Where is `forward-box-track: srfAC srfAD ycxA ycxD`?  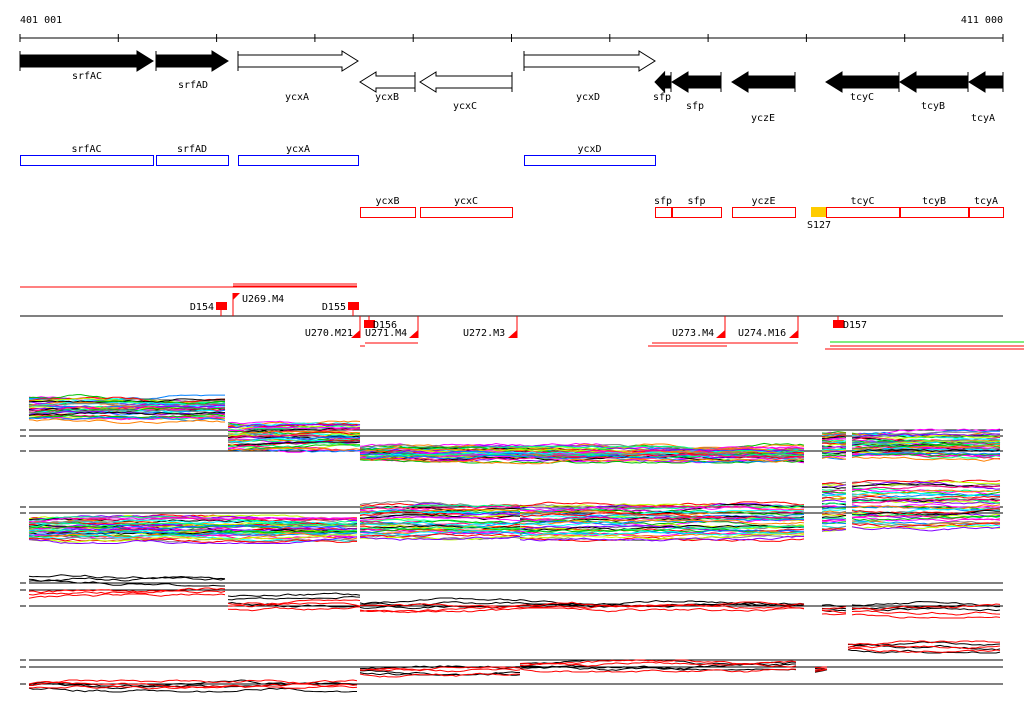
forward-box-track: srfAC srfAD ycxA ycxD is located at coordinates (338, 155).